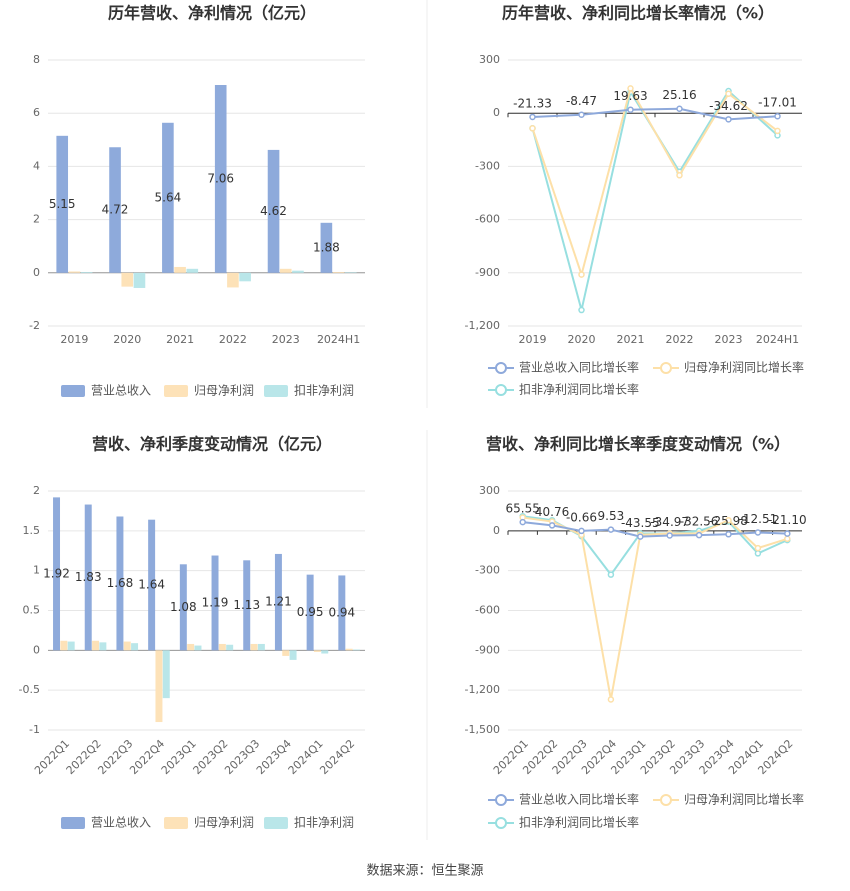 The width and height of the screenshot is (850, 891). Describe the element at coordinates (489, 59) in the screenshot. I see `y-tick-label: 300` at that location.